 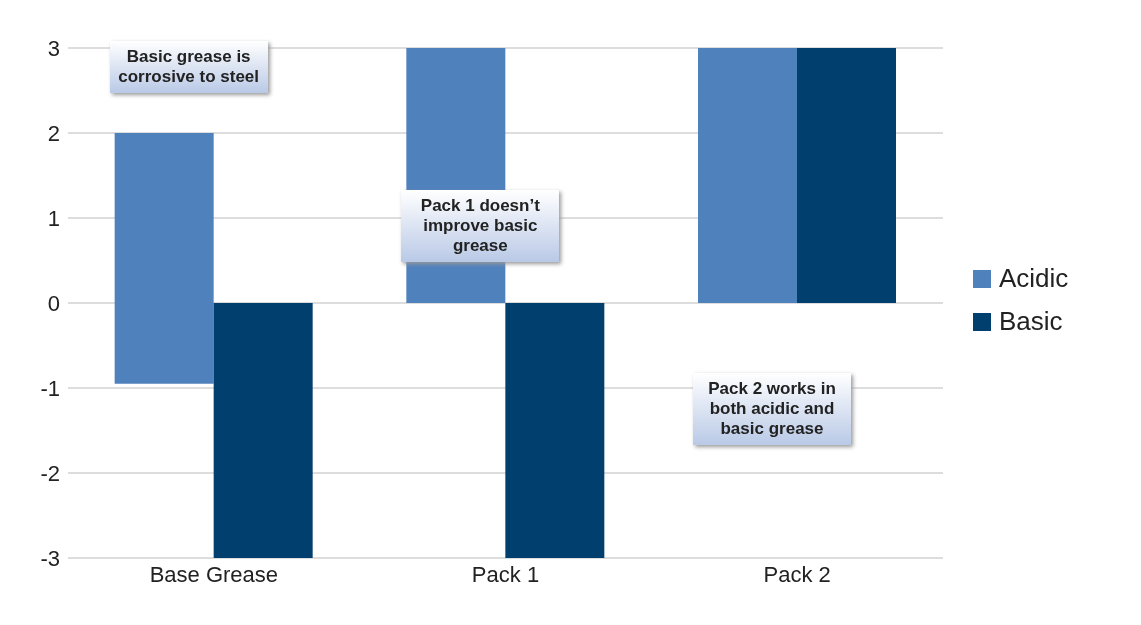 What do you see at coordinates (480, 226) in the screenshot?
I see `callout-box: Pack 1 doesn’t improve basic grease` at bounding box center [480, 226].